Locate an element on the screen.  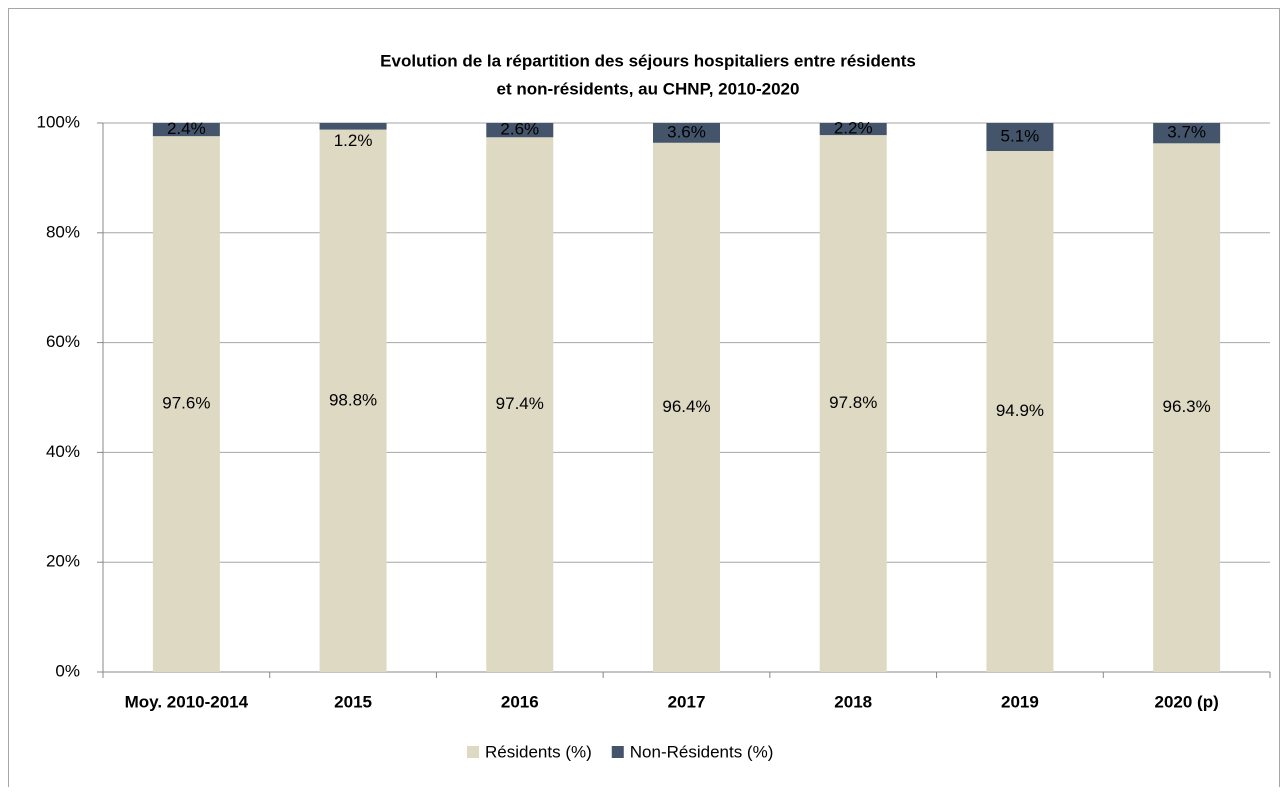
data-label: 2.4% is located at coordinates (186, 128).